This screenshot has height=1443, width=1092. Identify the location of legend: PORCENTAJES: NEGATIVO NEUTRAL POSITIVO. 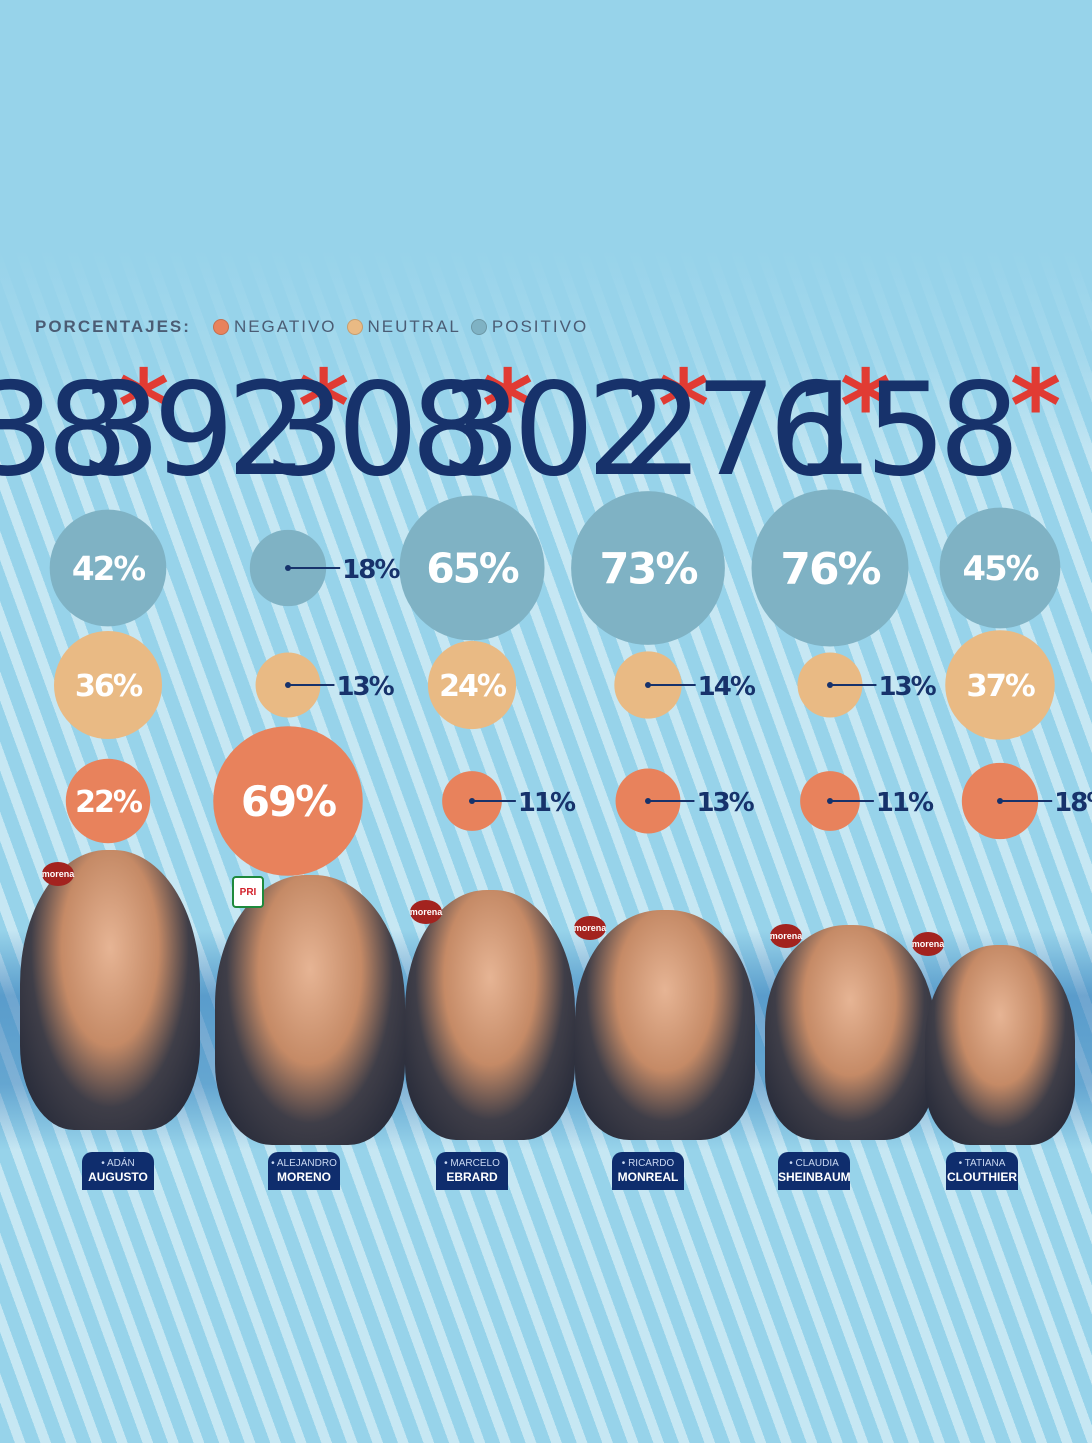
(316, 327).